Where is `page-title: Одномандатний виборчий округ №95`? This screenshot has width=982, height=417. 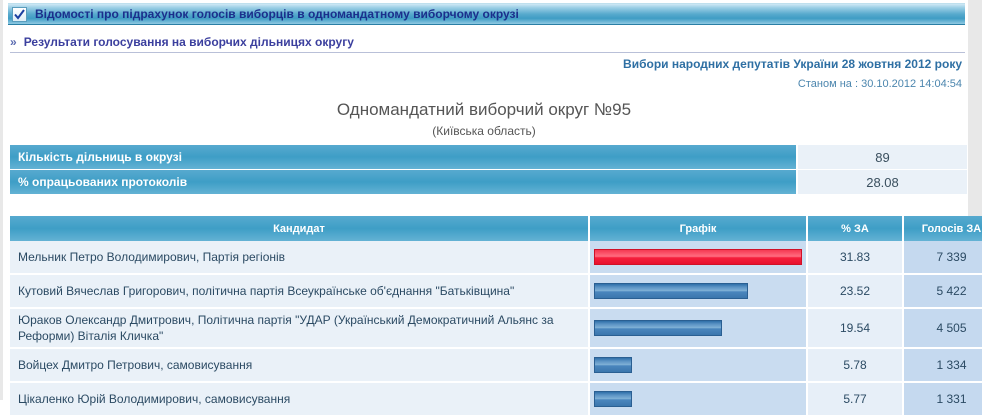
page-title: Одномандатний виборчий округ №95 is located at coordinates (484, 109).